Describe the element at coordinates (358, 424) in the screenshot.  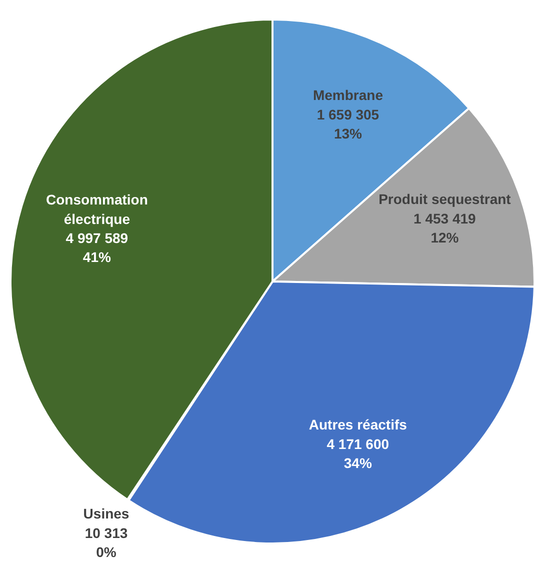
I see `slice-label: Autres réactifs` at that location.